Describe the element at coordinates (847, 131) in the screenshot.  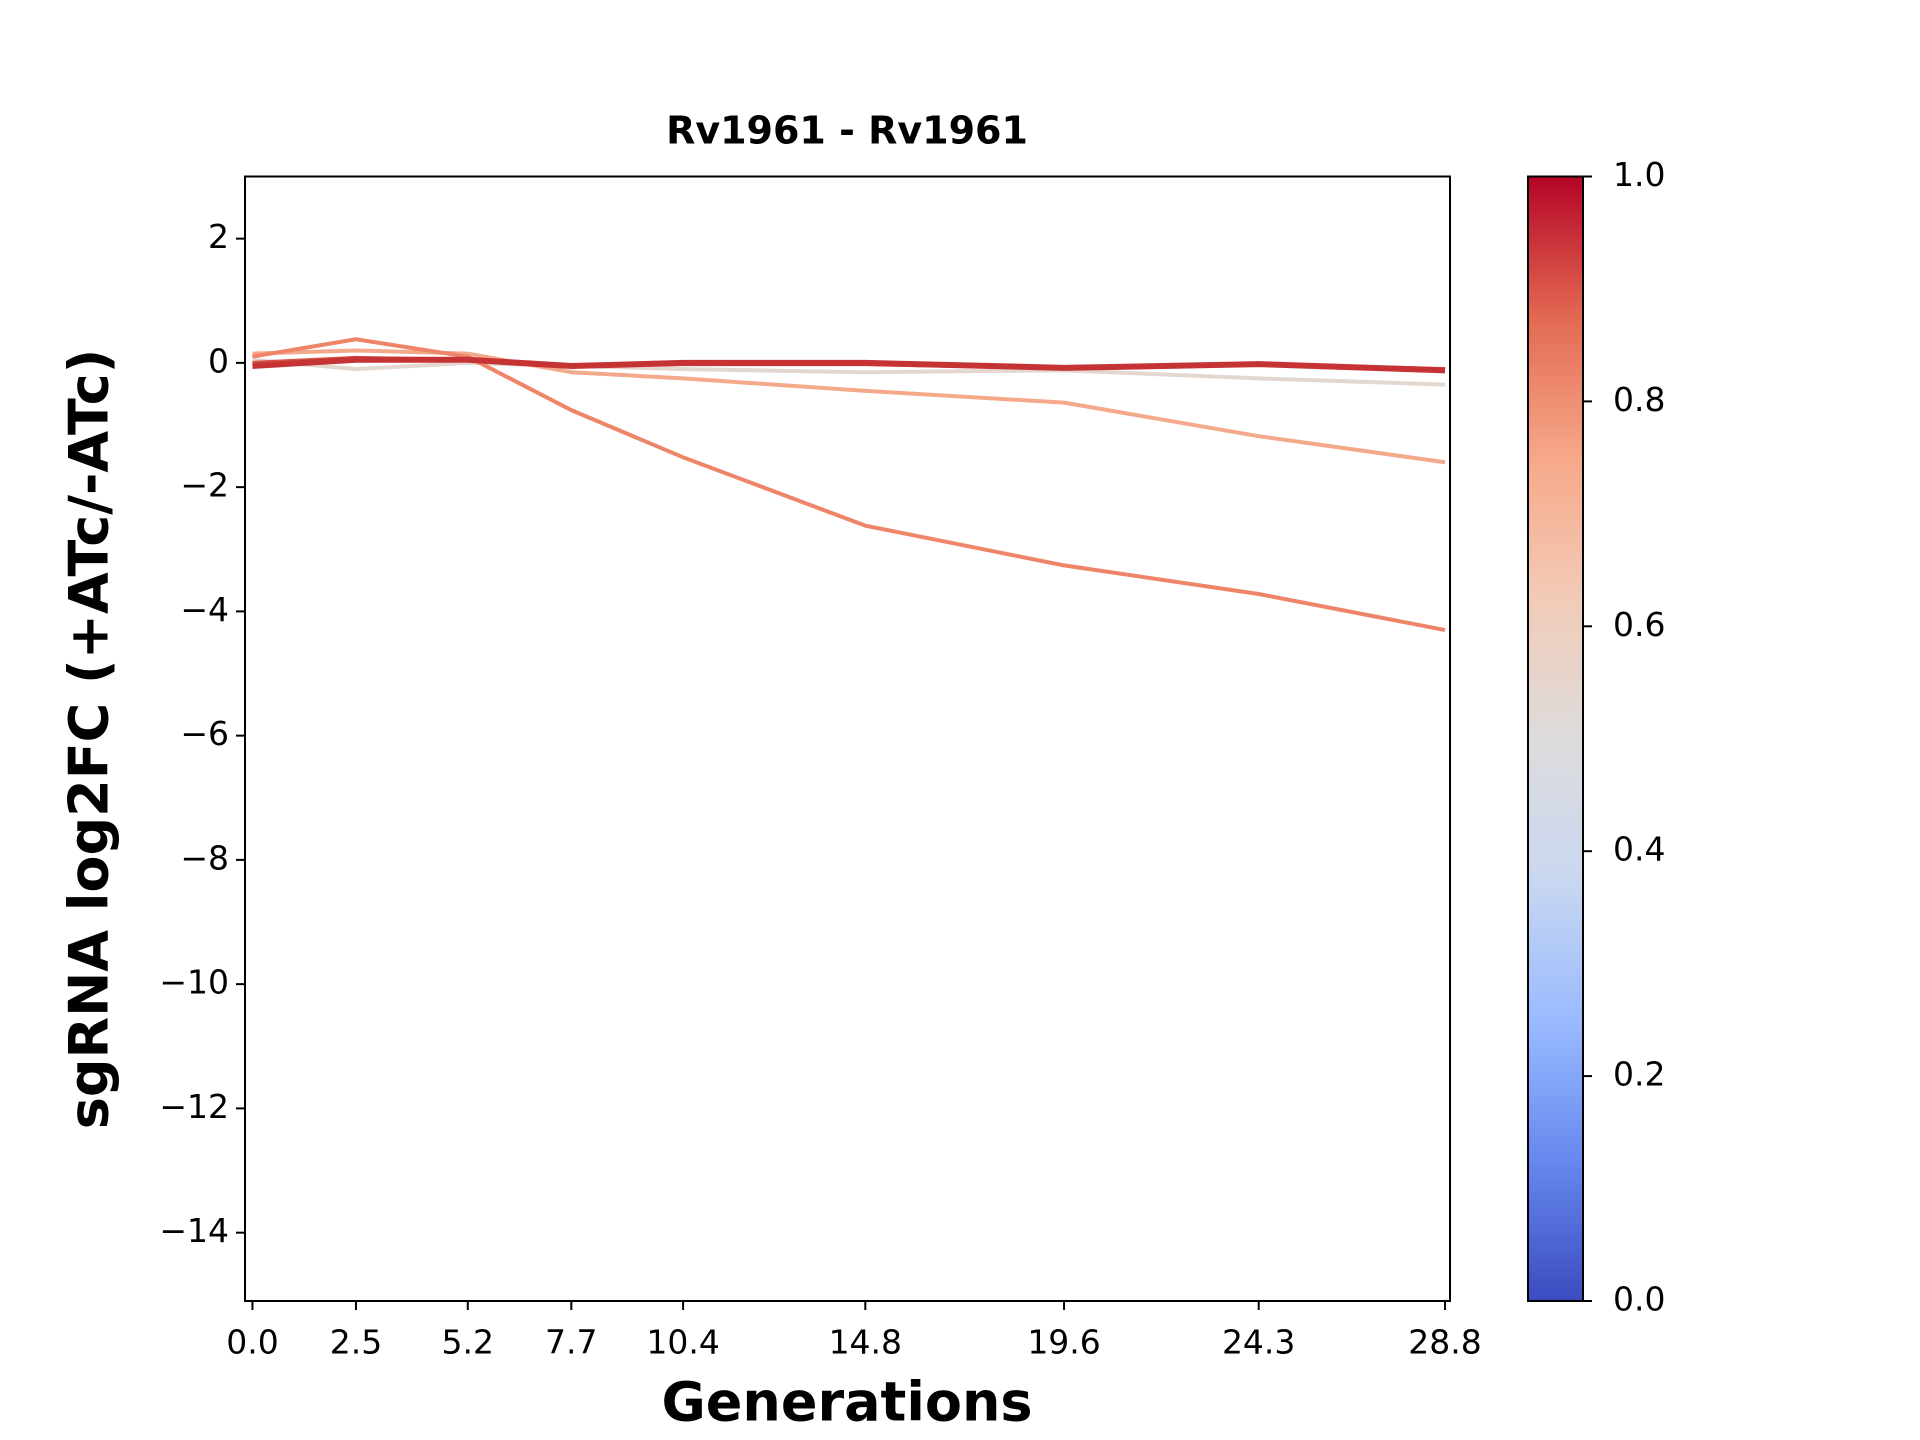
I see `chart-title: Rv1961 - Rv1961` at that location.